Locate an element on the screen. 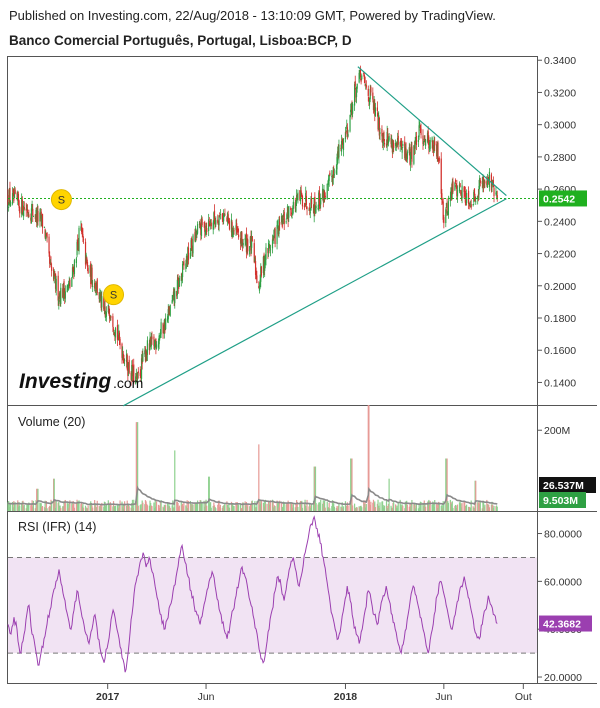 This screenshot has height=708, width=600. volume-tag-label: 26.537M is located at coordinates (563, 486).